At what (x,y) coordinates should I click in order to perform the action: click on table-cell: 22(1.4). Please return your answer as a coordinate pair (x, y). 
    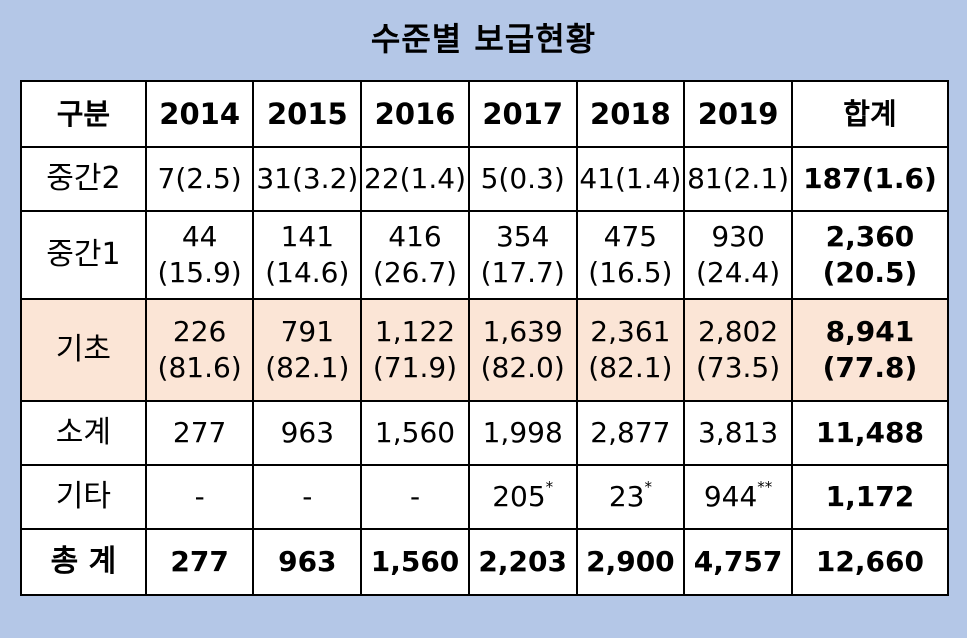
    Looking at the image, I should click on (415, 179).